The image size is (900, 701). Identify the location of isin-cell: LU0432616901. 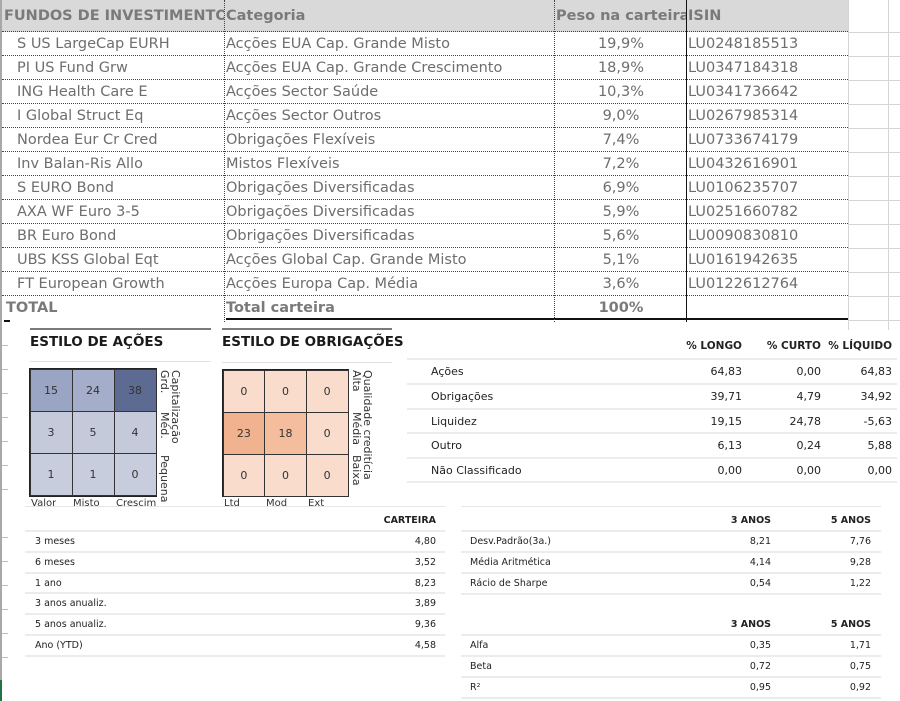
(743, 164).